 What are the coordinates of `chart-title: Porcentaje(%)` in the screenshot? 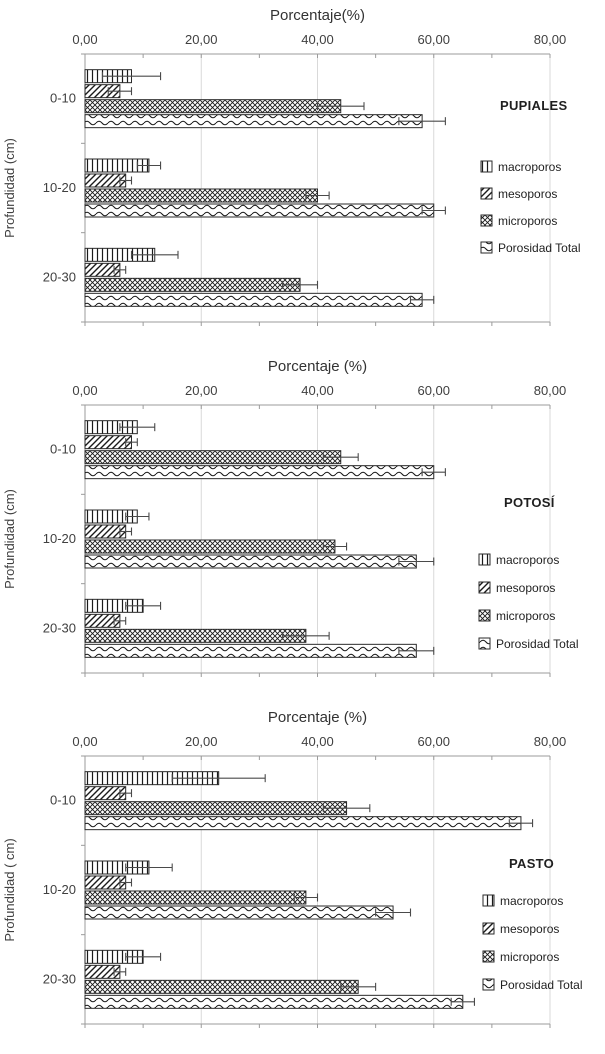 It's located at (317, 15).